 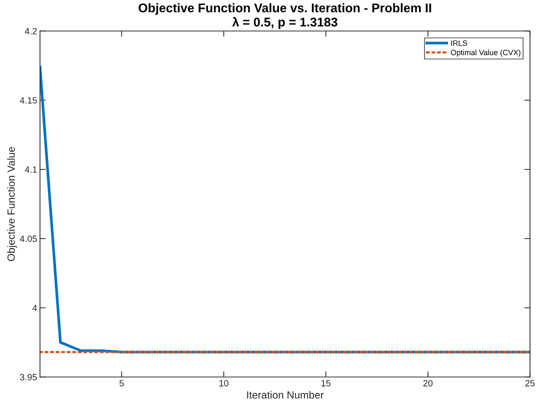 What do you see at coordinates (285, 9) in the screenshot?
I see `chart-title: Objective Function Value vs. Iteration - Problem II` at bounding box center [285, 9].